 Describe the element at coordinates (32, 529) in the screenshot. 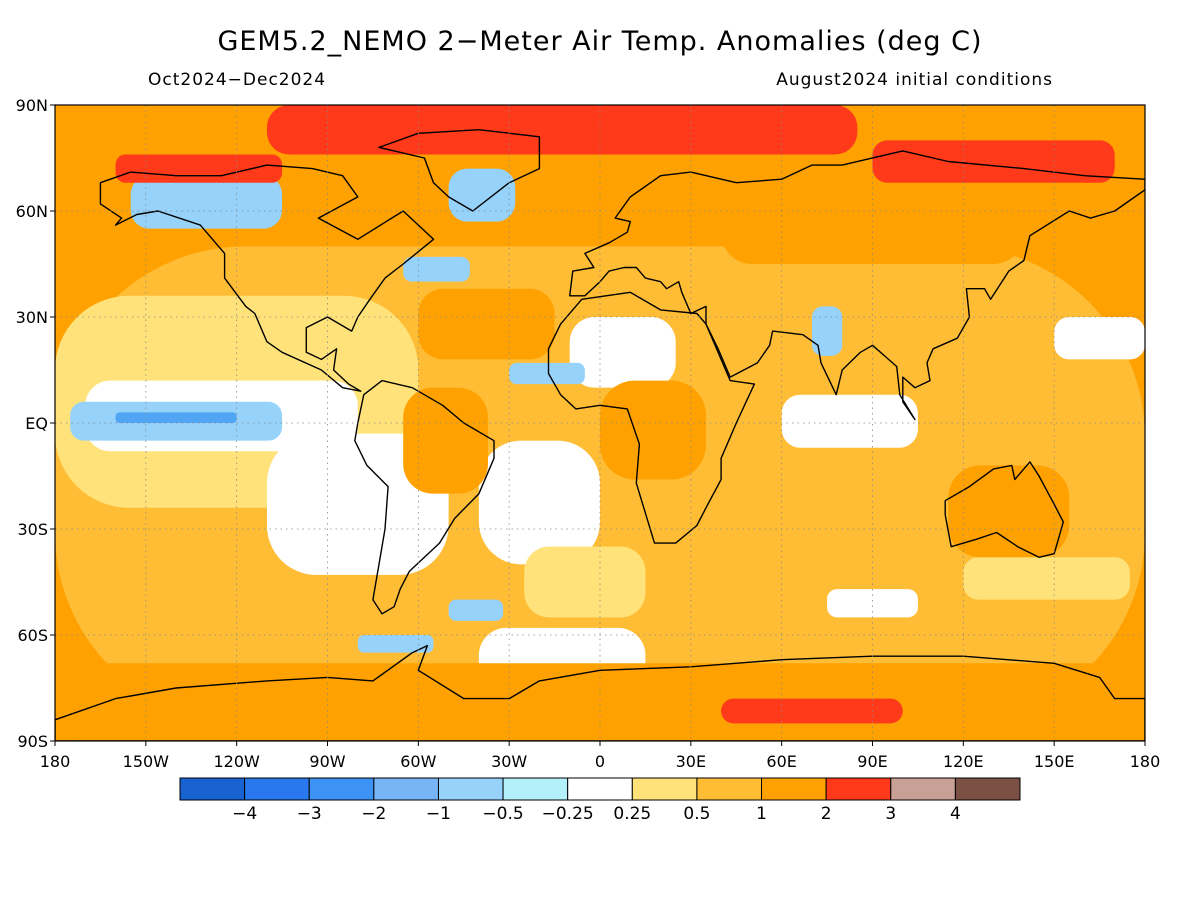

I see `lat-tick-label: 30S` at that location.